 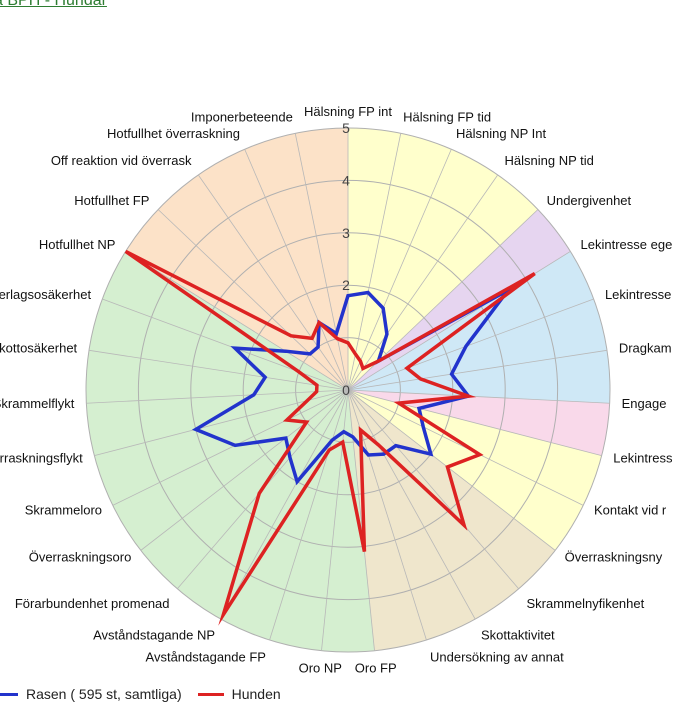 What do you see at coordinates (376, 668) in the screenshot?
I see `category-label: Oro FP` at bounding box center [376, 668].